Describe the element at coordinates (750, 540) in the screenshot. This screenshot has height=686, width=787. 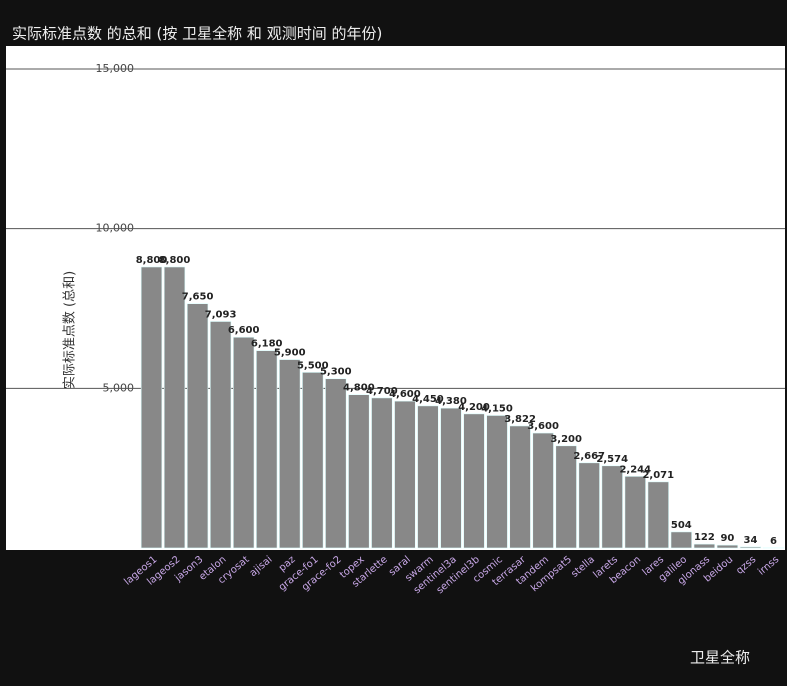
I see `value-label: 34` at that location.